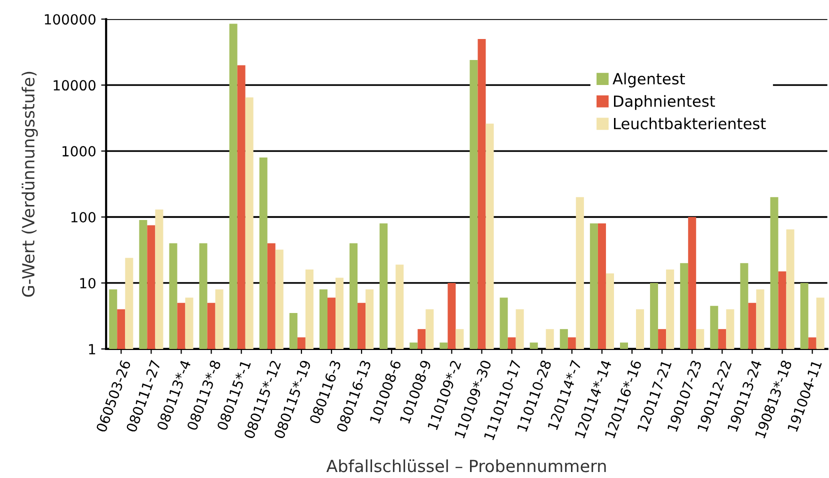 The height and width of the screenshot is (478, 829). Describe the element at coordinates (88, 283) in the screenshot. I see `y-tick-label: 10` at that location.